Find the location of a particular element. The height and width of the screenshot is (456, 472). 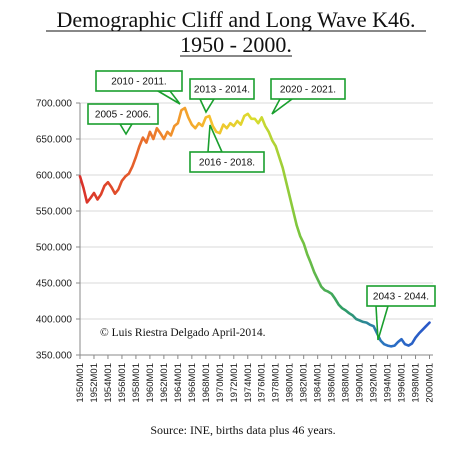

x-tick-label: 1960M01 is located at coordinates (150, 383).